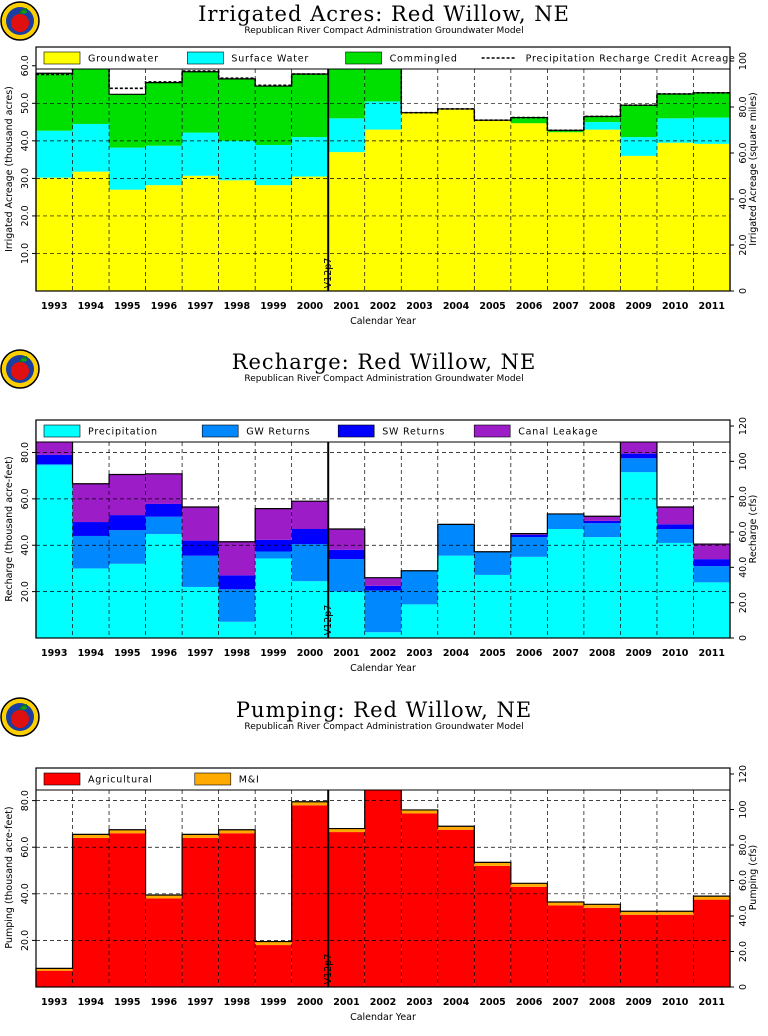 This screenshot has width=768, height=1036. I want to click on chart-title: Irrigated Acres: Red Willow, NE, so click(384, 14).